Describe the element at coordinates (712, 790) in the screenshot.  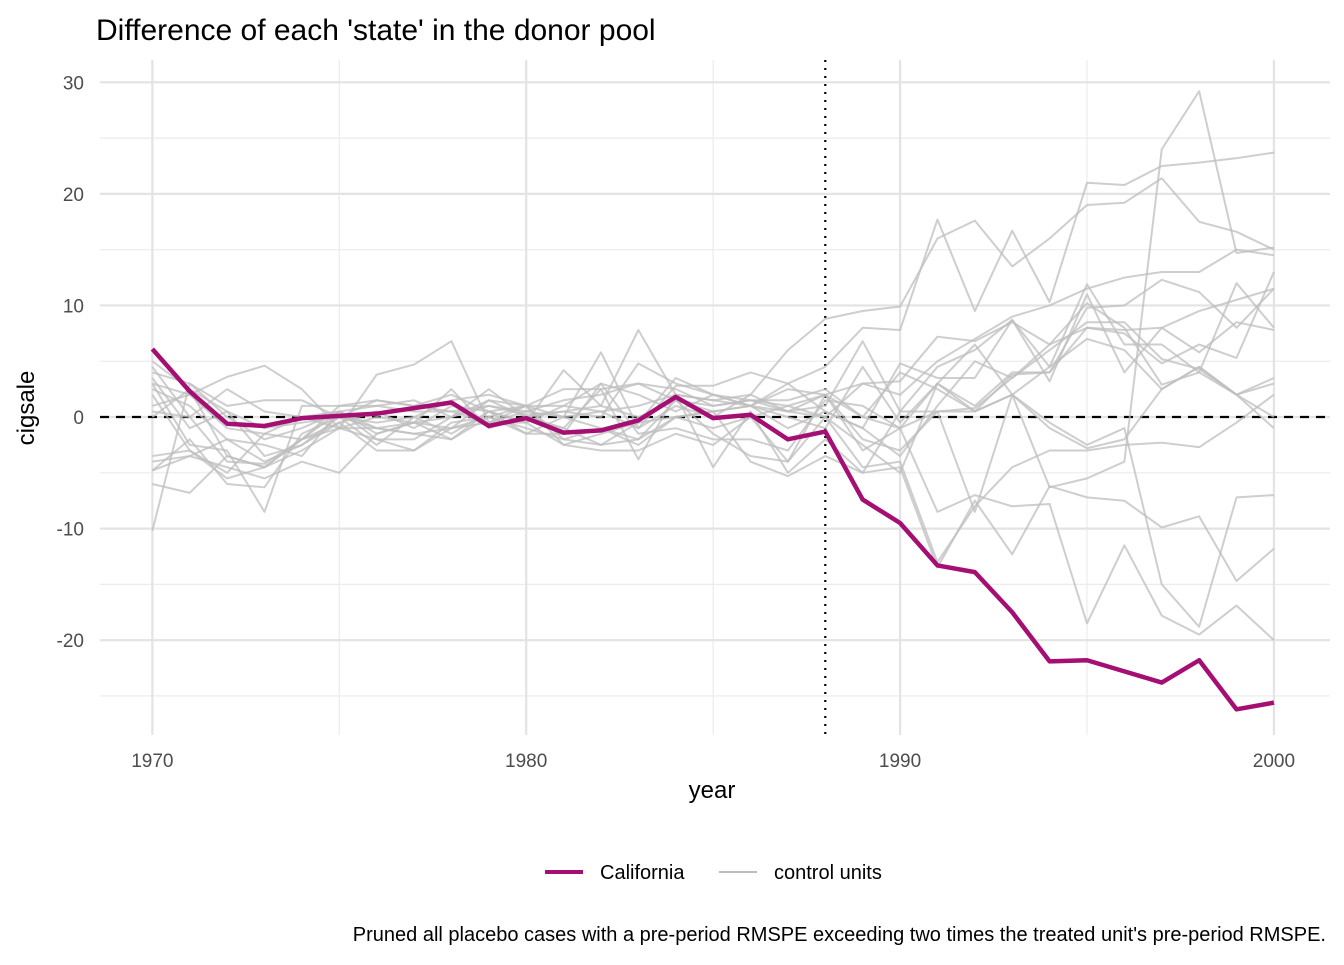
I see `x-axis-title: year` at that location.